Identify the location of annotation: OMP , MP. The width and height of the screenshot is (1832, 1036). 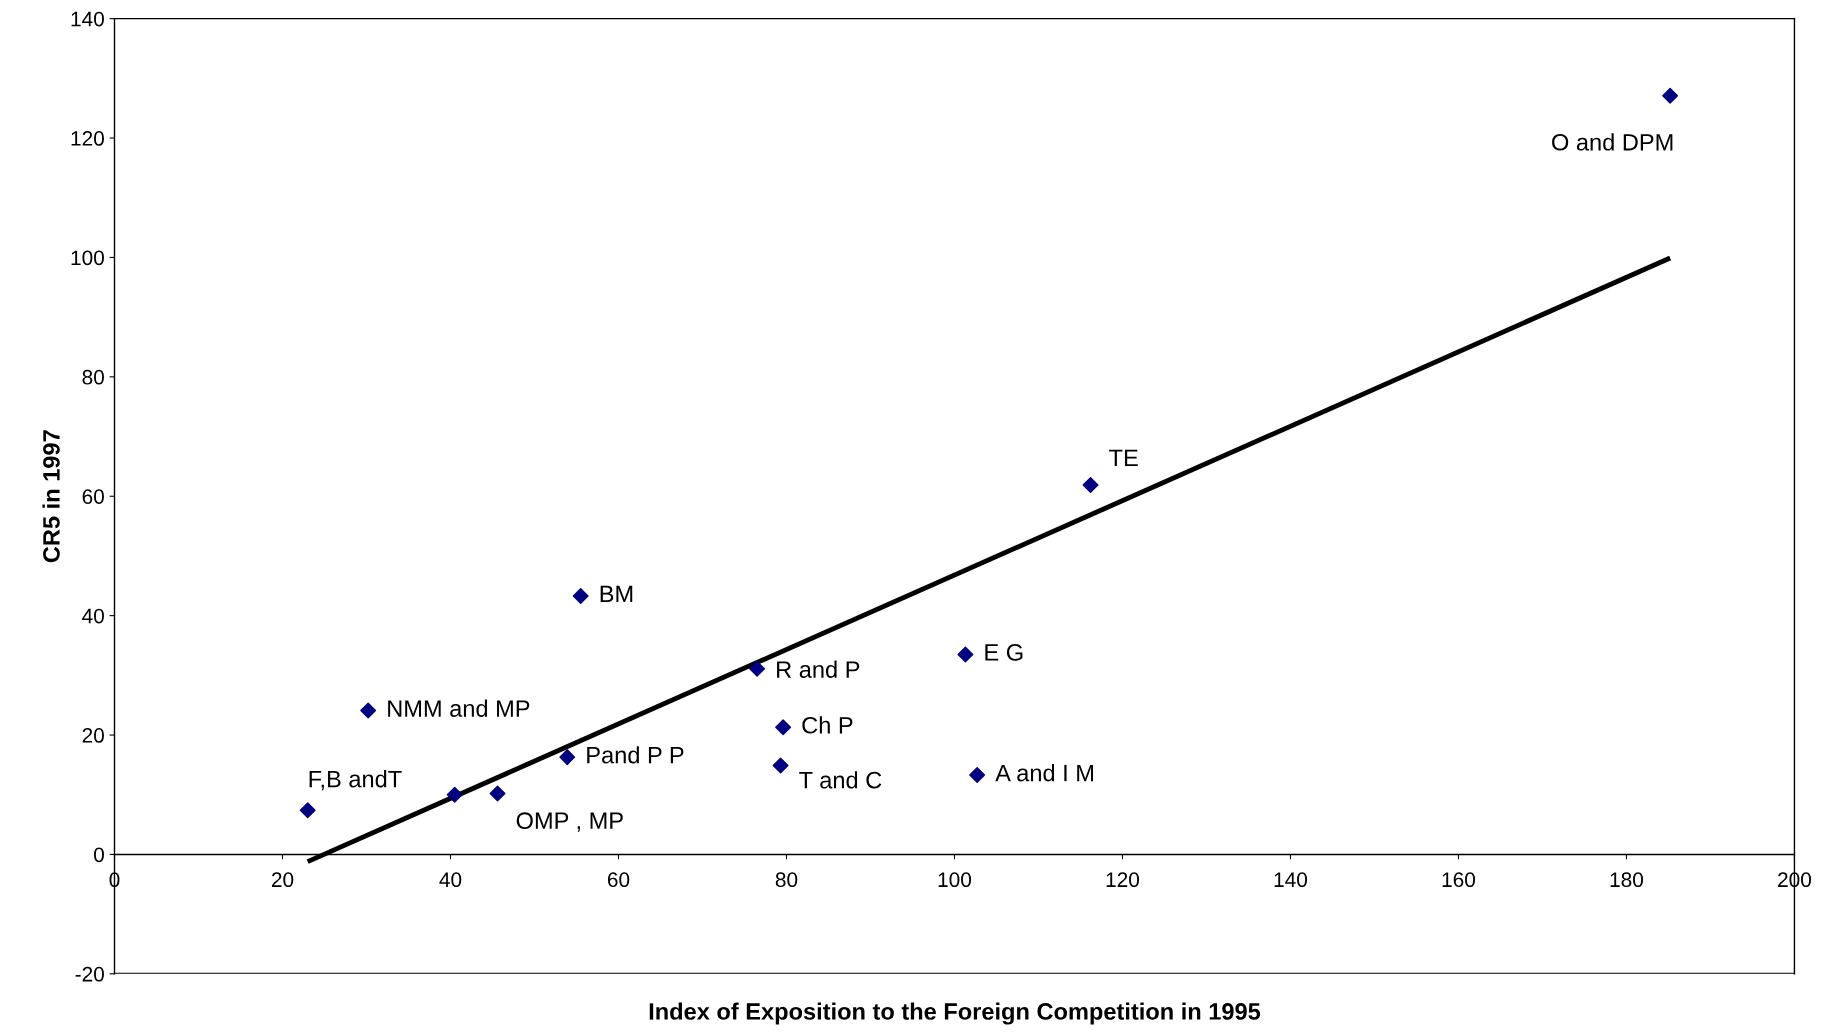
(569, 822).